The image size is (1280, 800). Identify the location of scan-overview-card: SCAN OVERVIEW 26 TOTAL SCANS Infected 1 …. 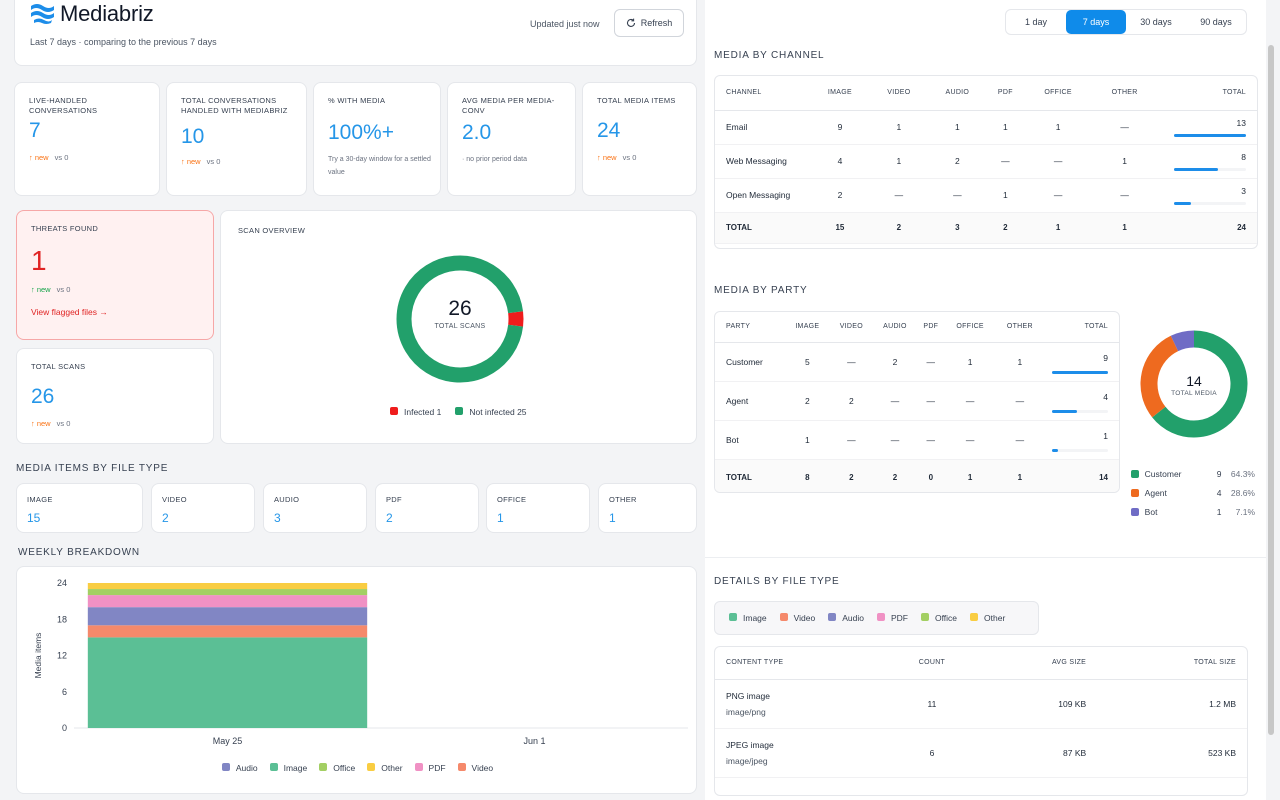
(458, 327).